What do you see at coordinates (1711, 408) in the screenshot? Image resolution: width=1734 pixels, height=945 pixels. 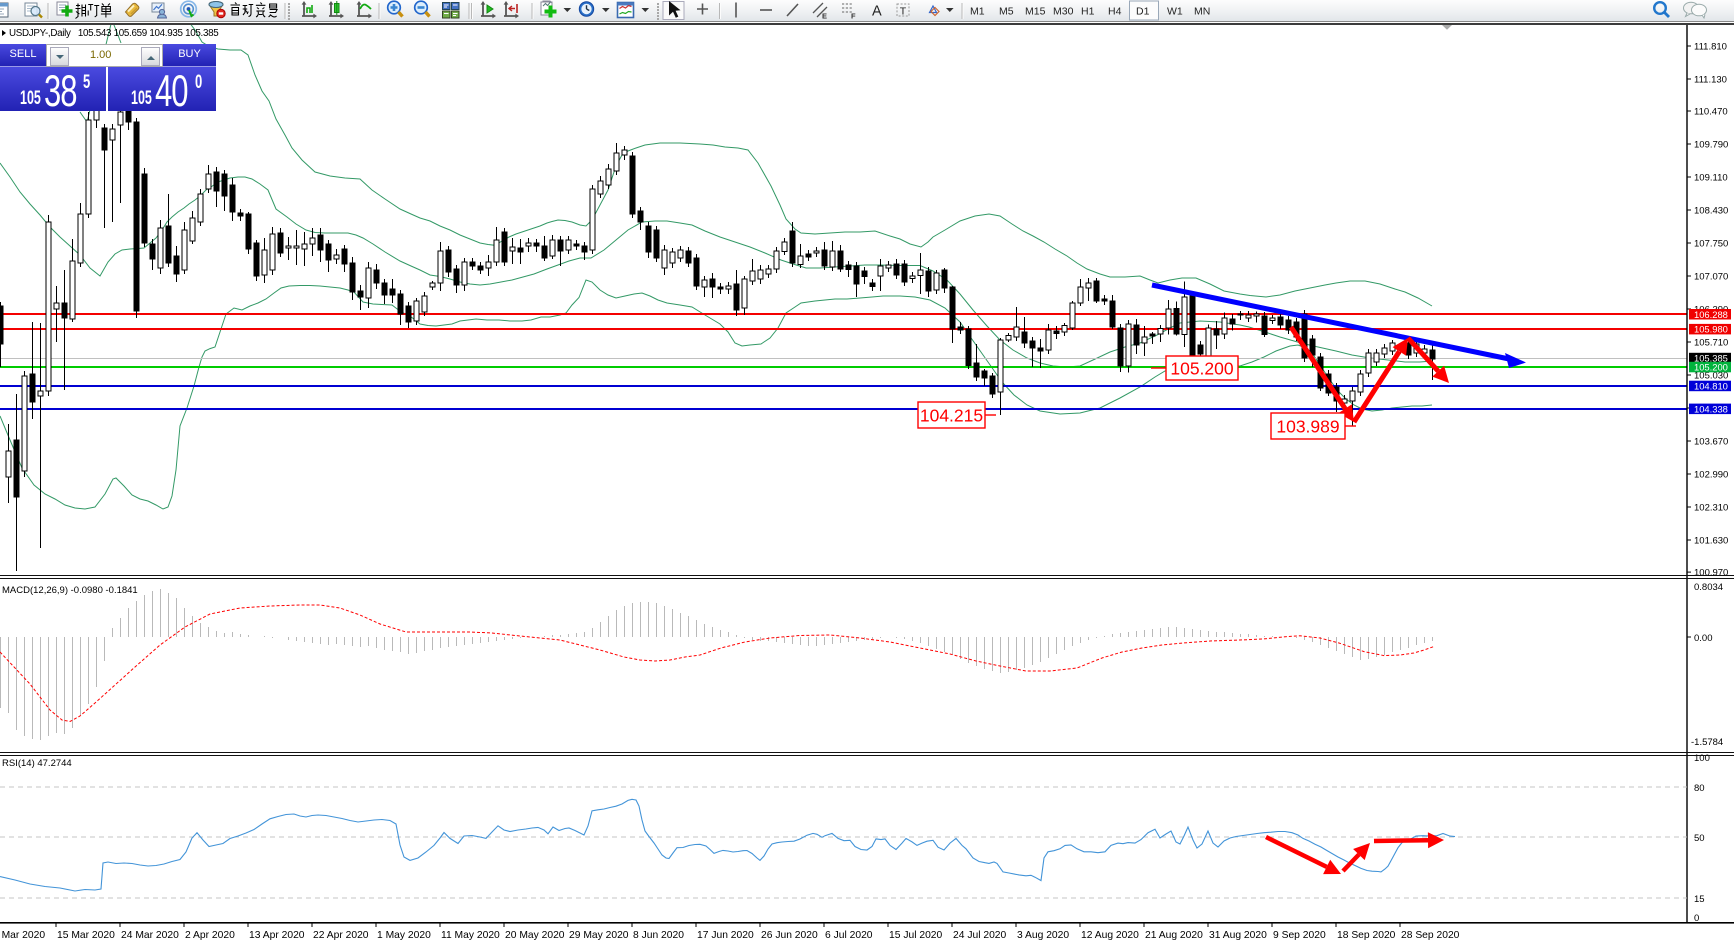 I see `svg-text: 104.338` at bounding box center [1711, 408].